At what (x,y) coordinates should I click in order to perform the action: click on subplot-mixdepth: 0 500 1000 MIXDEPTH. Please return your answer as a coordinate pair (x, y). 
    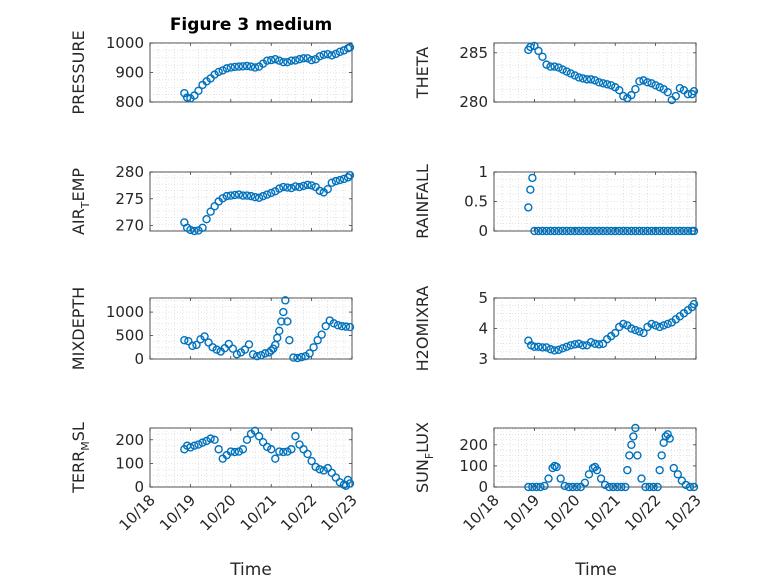
    Looking at the image, I should click on (212, 328).